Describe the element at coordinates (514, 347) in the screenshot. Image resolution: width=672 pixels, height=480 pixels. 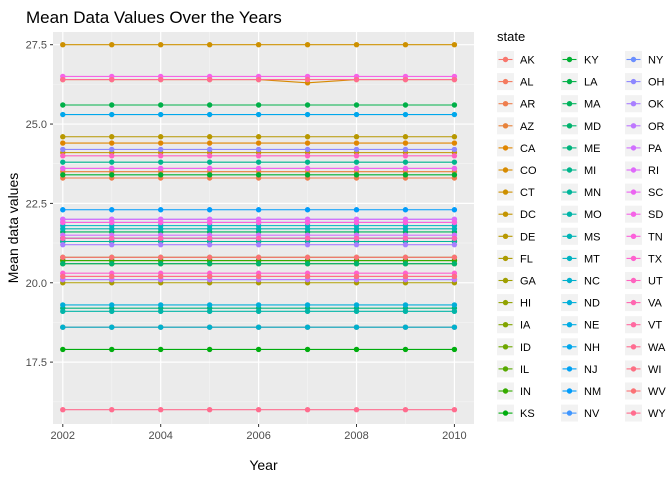
I see `legend-item-id: ID` at that location.